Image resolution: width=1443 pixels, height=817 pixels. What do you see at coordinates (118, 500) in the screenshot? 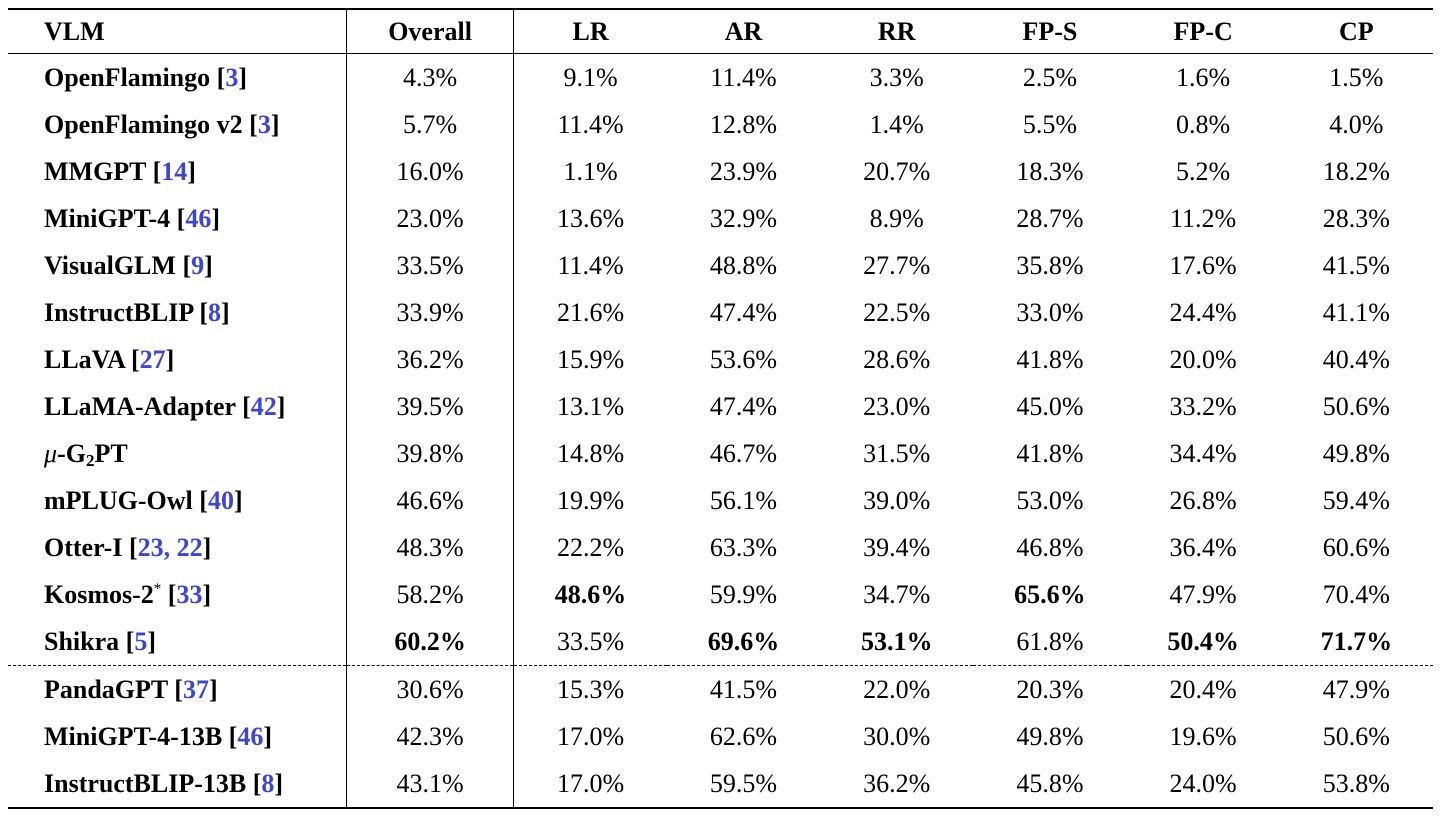
I see `model-name: mPLUG-Owl` at bounding box center [118, 500].